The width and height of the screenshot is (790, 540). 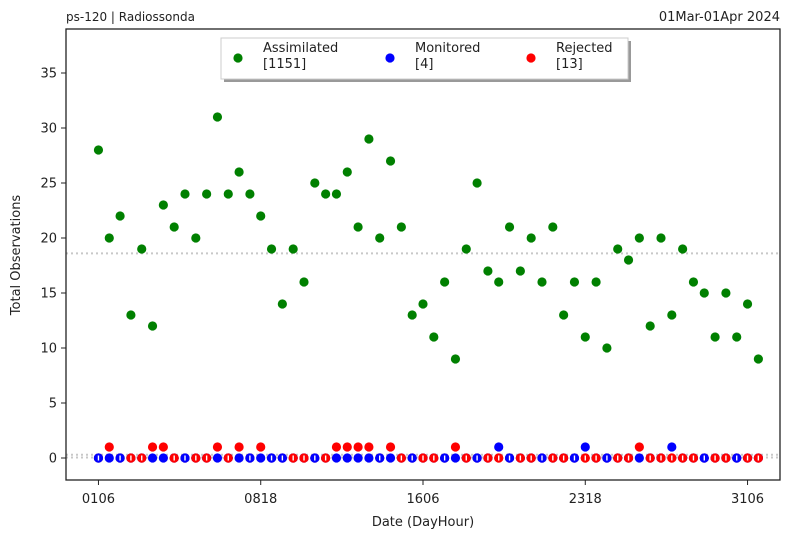 What do you see at coordinates (447, 48) in the screenshot?
I see `legend-label-monitored: Monitored` at bounding box center [447, 48].